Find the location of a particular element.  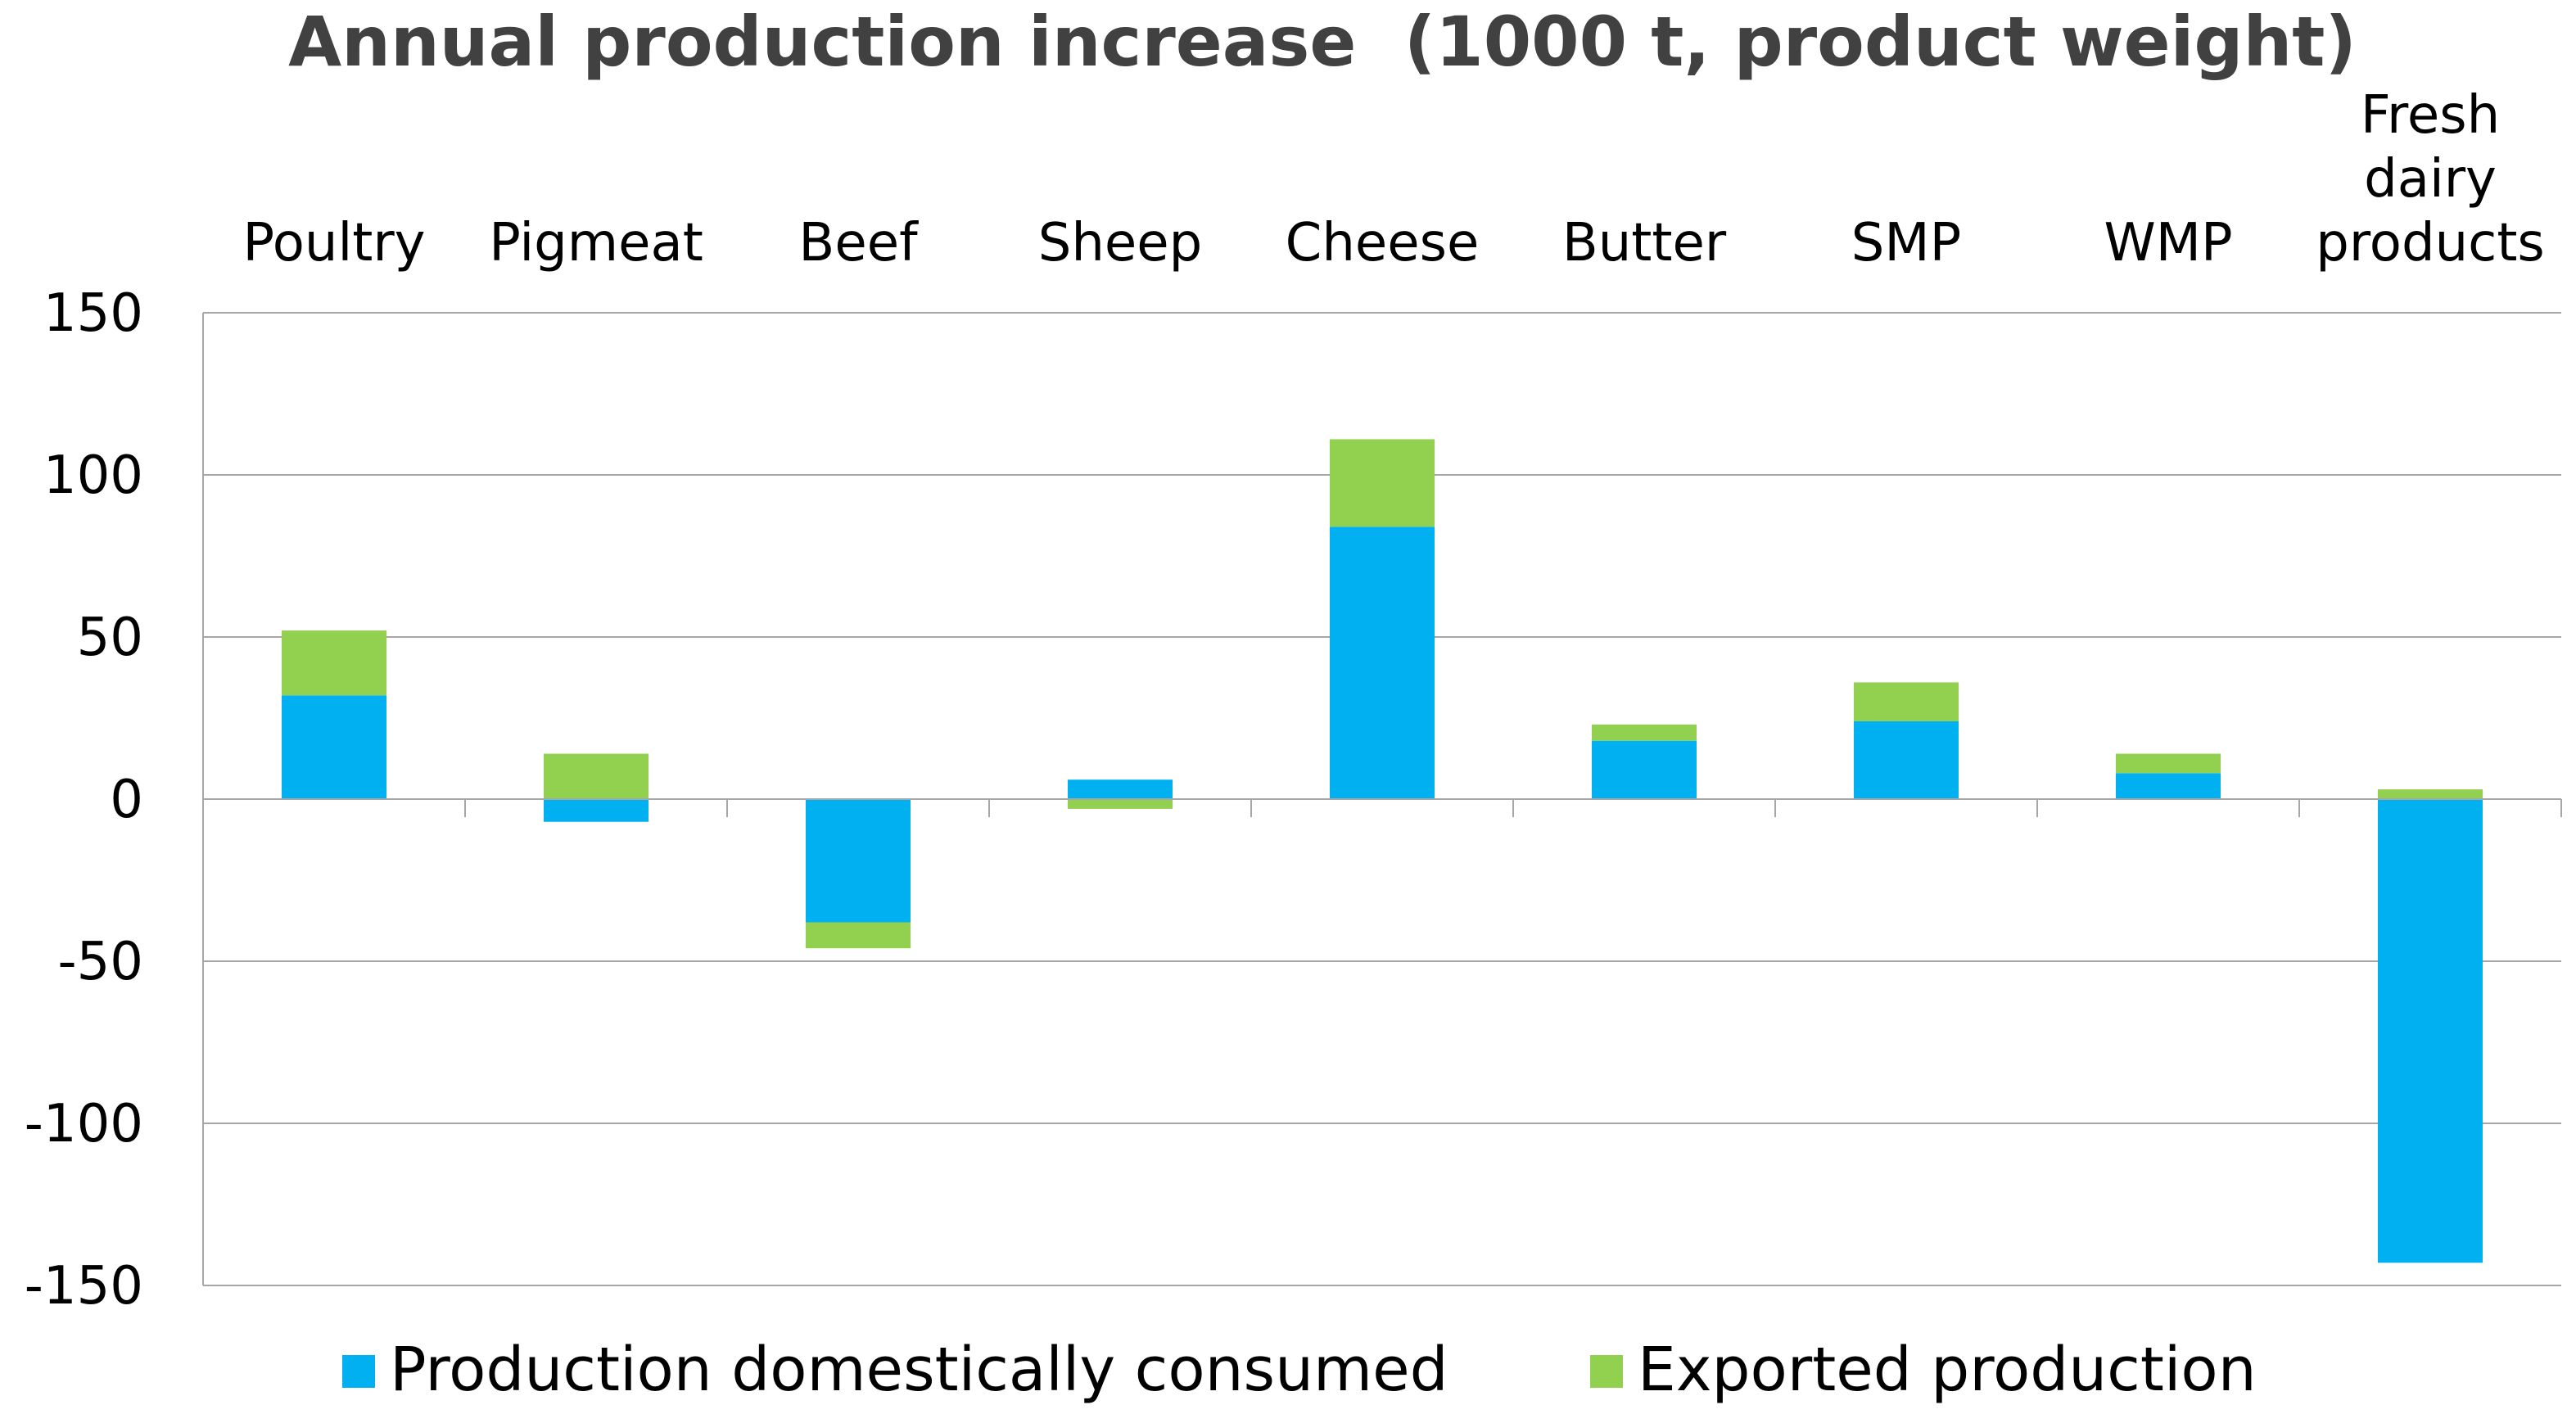

y-tick-label: 0 is located at coordinates (126, 800).